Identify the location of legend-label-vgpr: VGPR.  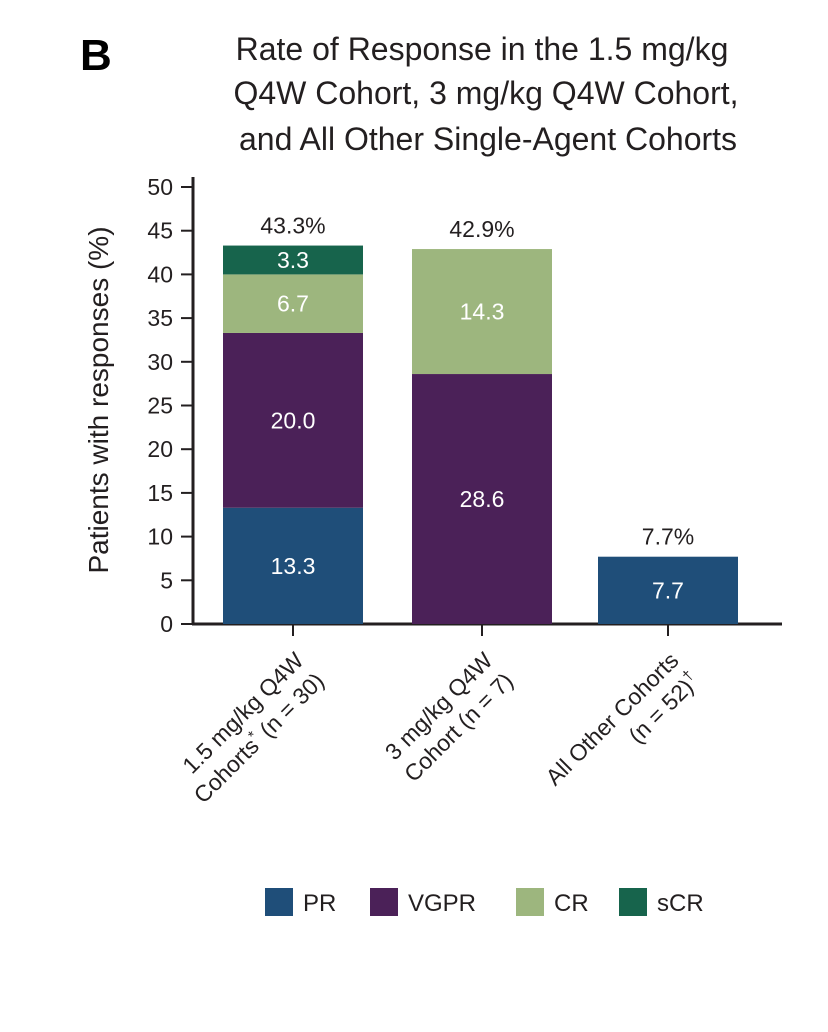
(442, 903).